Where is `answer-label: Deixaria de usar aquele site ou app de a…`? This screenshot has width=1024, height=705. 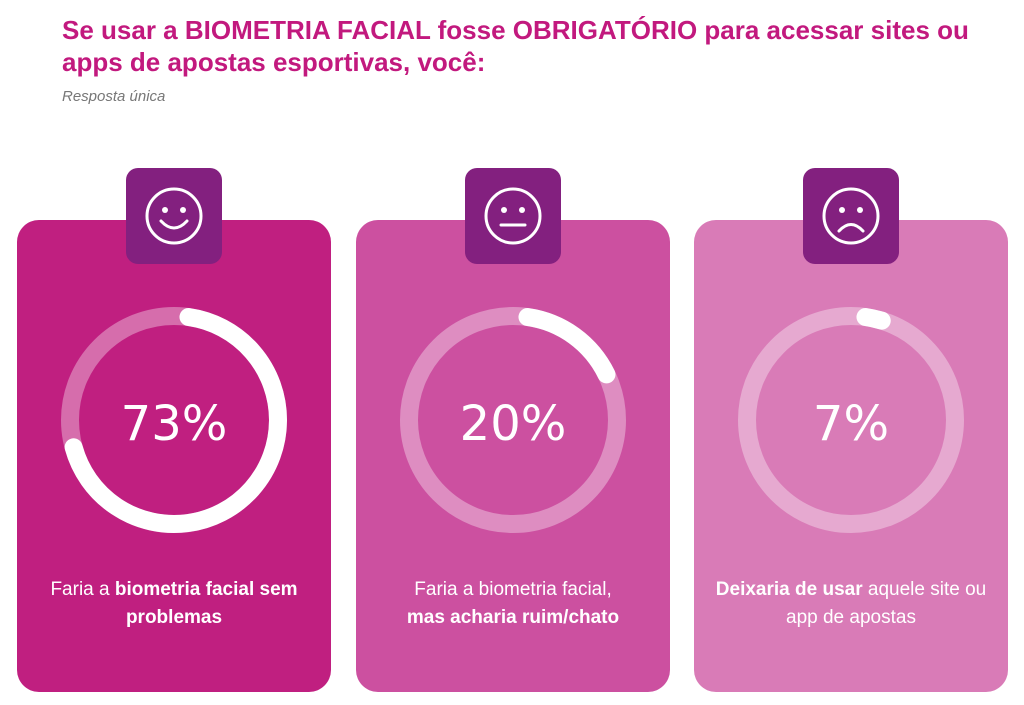
answer-label: Deixaria de usar aquele site ou app de a… is located at coordinates (851, 603).